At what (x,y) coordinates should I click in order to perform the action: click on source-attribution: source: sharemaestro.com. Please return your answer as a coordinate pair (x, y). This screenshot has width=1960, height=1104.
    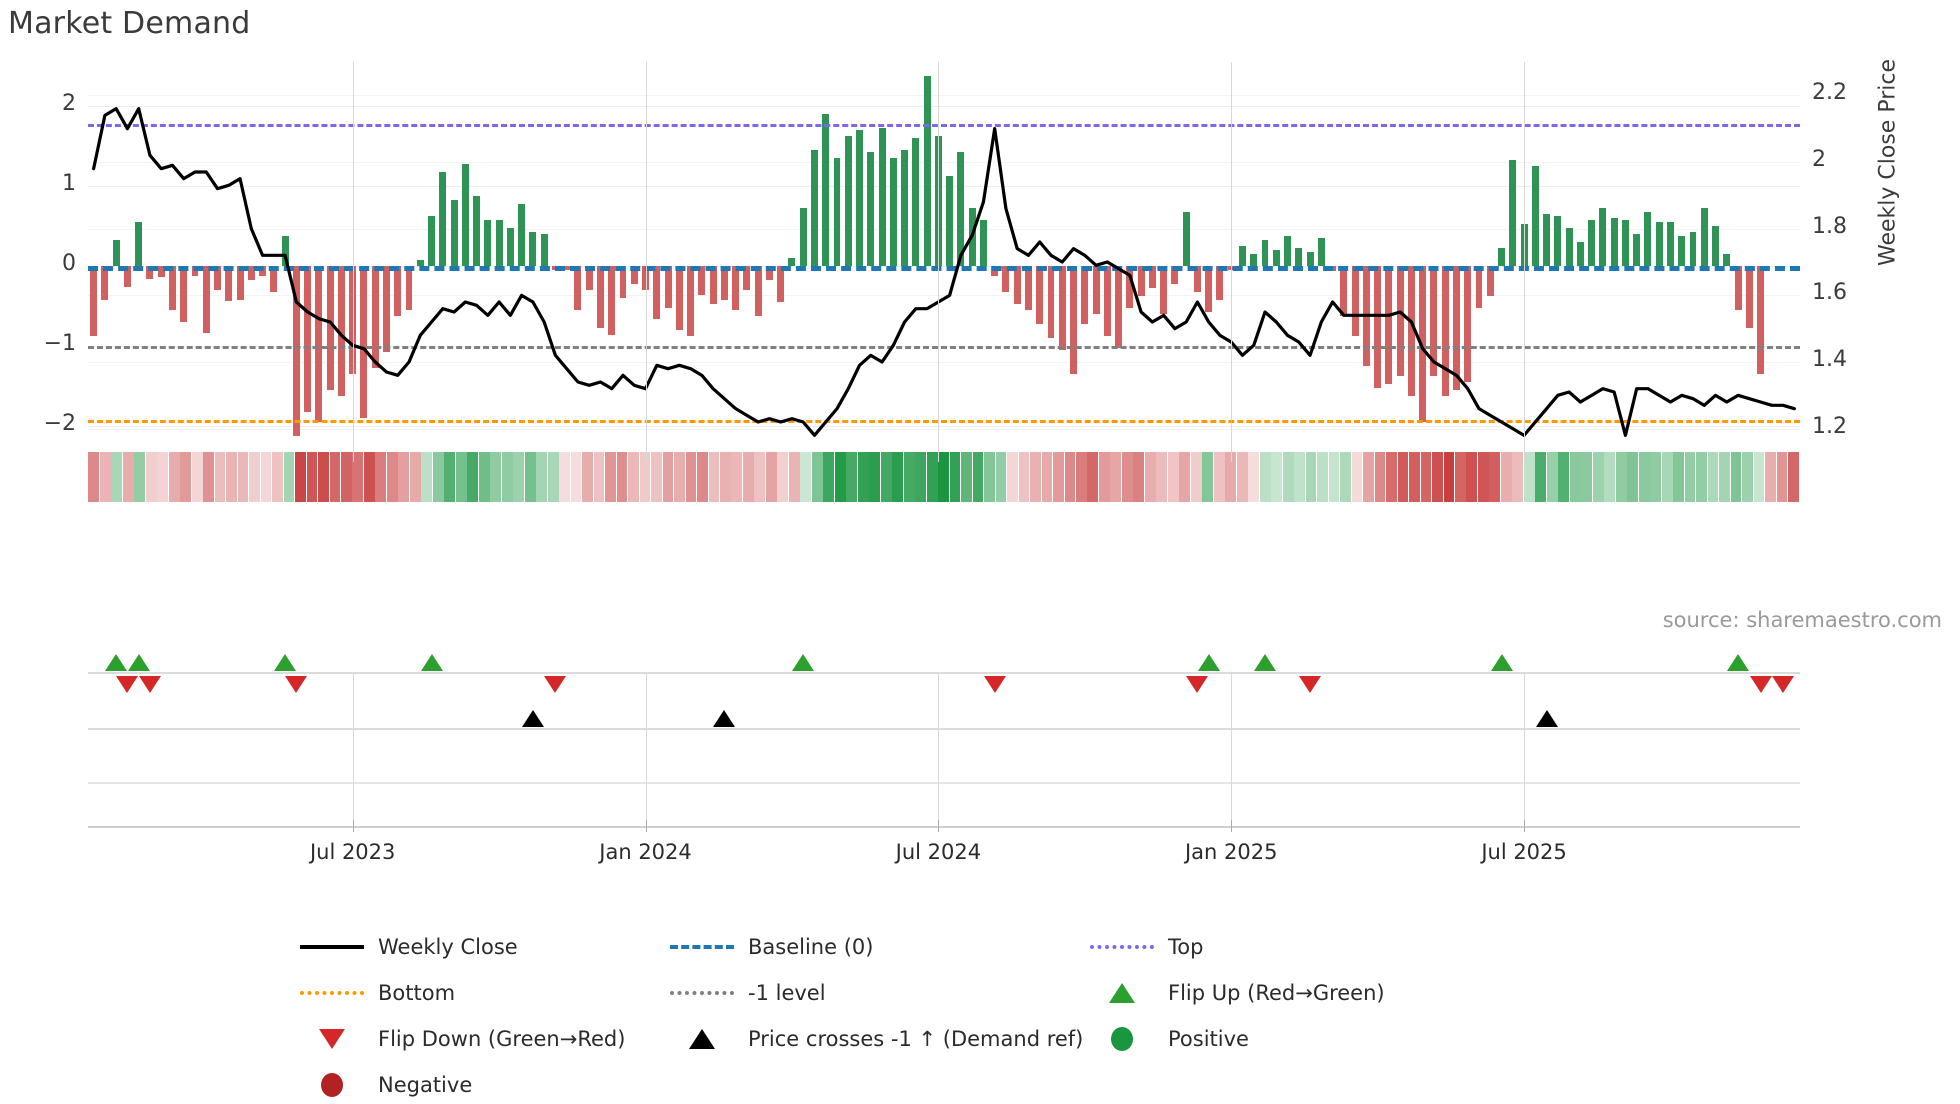
    Looking at the image, I should click on (1802, 620).